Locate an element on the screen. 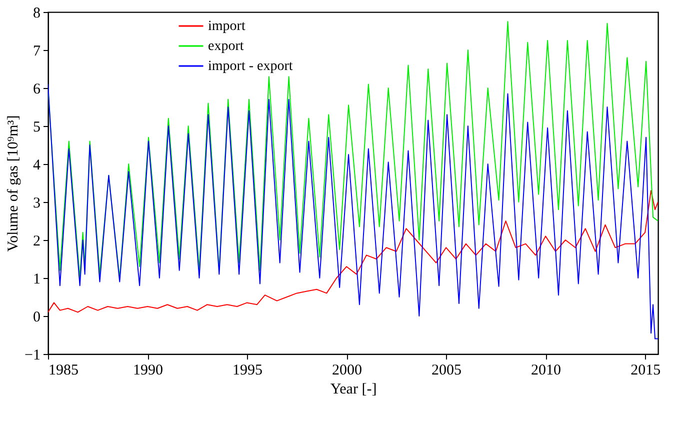 Image resolution: width=696 pixels, height=421 pixels. x-axis-title: Year [-] is located at coordinates (353, 390).